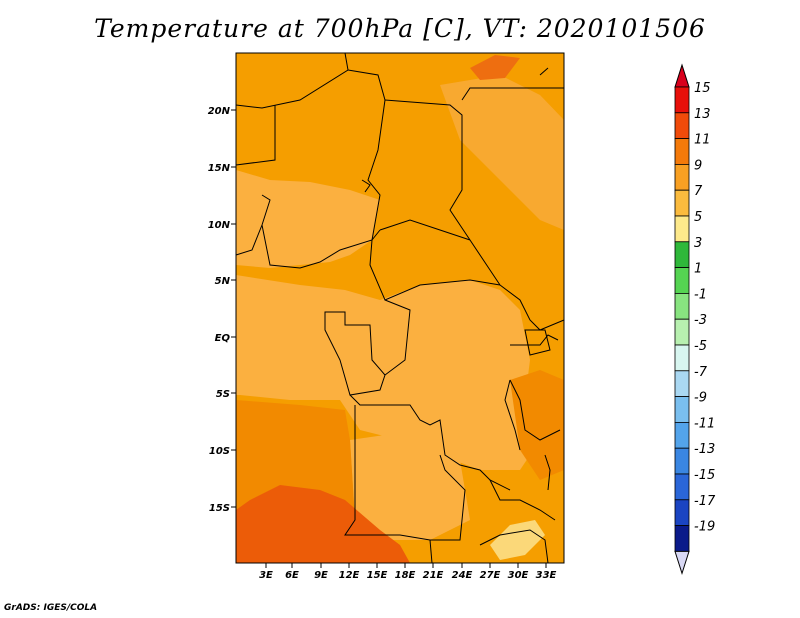  Describe the element at coordinates (702, 114) in the screenshot. I see `colorbar-label: 13` at that location.